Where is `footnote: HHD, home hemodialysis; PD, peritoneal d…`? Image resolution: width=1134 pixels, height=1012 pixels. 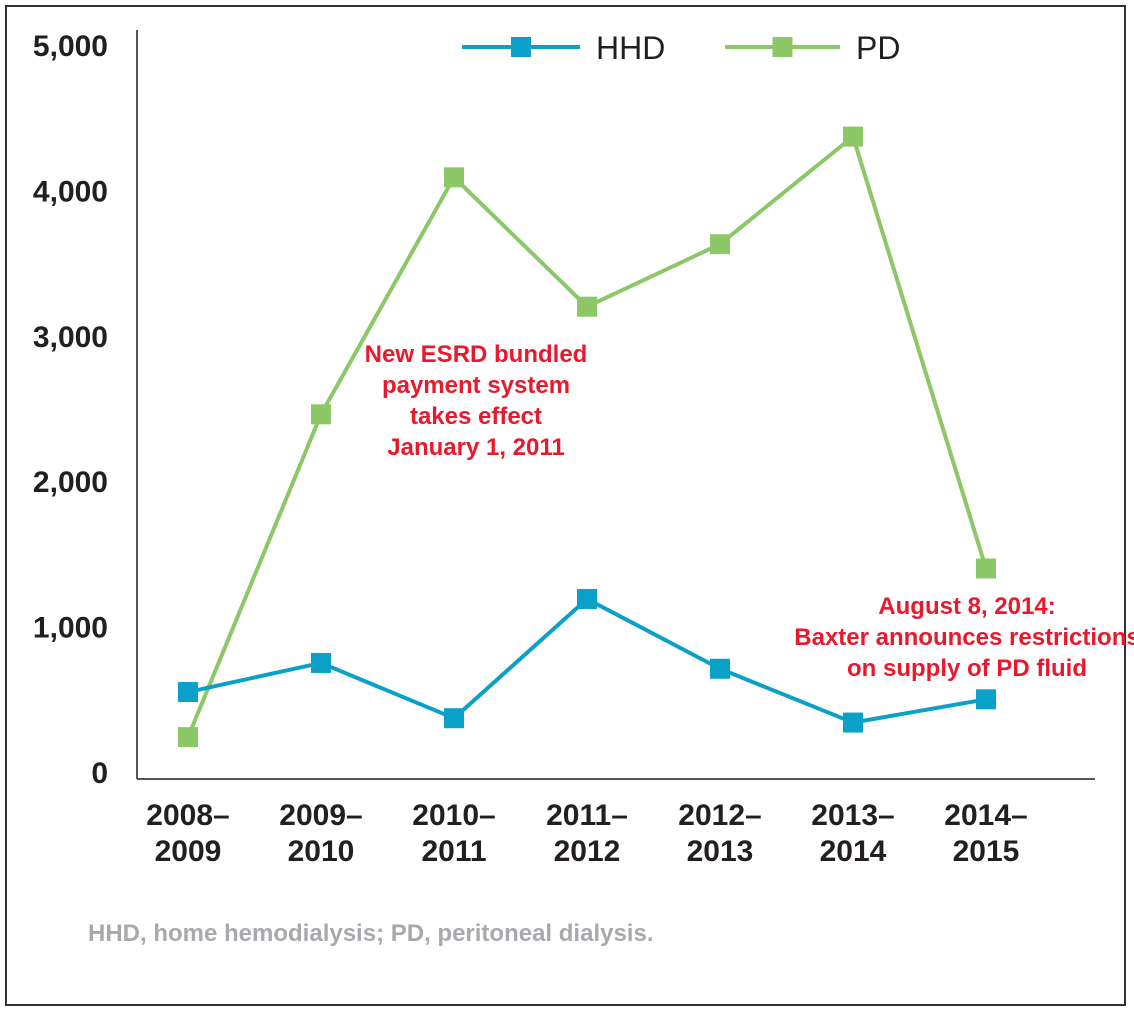
footnote: HHD, home hemodialysis; PD, peritoneal d… is located at coordinates (371, 933).